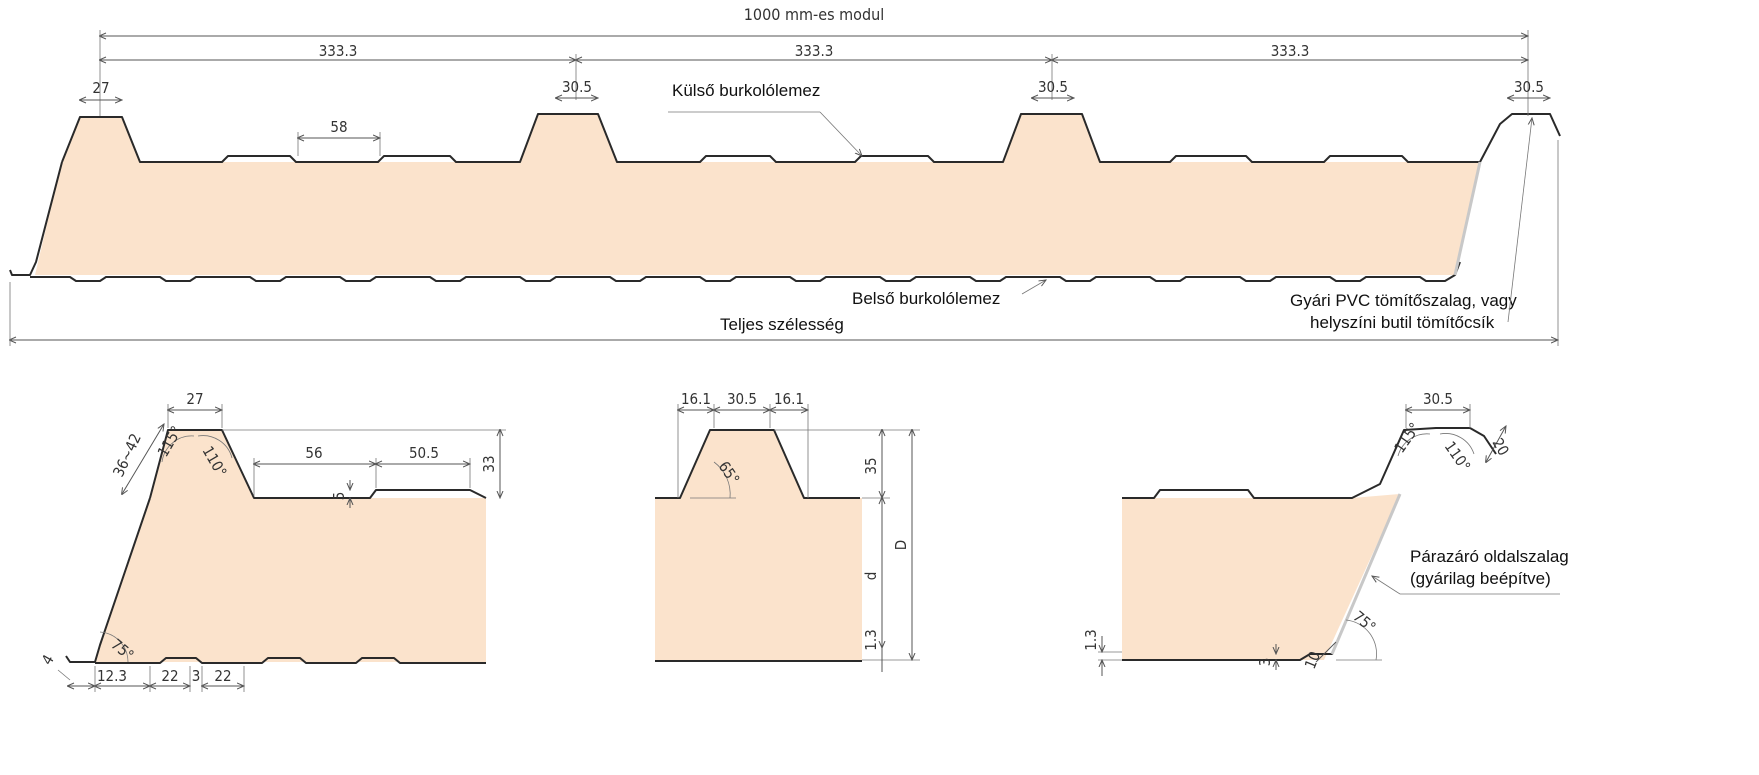 This screenshot has width=1759, height=775. What do you see at coordinates (1261, 577) in the screenshot?
I see `detail-right-core` at bounding box center [1261, 577].